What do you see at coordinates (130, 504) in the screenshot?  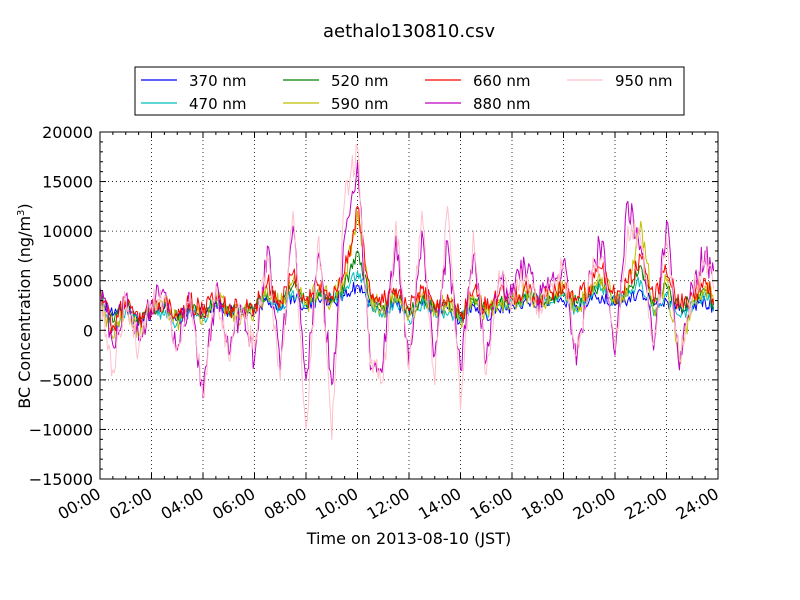 I see `x-tick-label: 02:00` at bounding box center [130, 504].